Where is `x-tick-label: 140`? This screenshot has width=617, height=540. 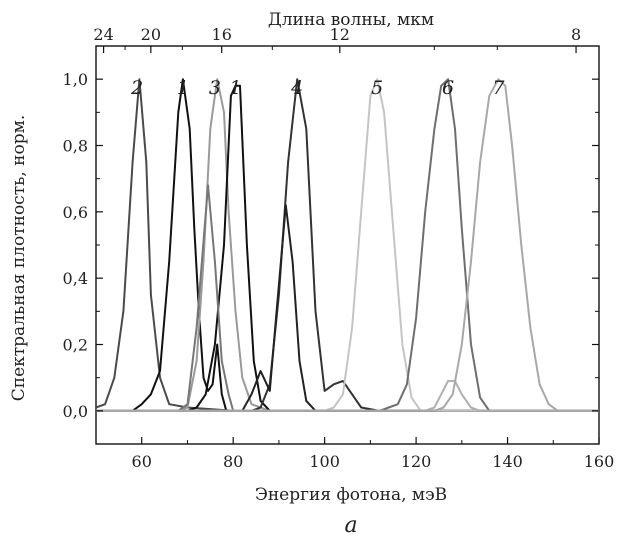
x-tick-label: 140 is located at coordinates (507, 461).